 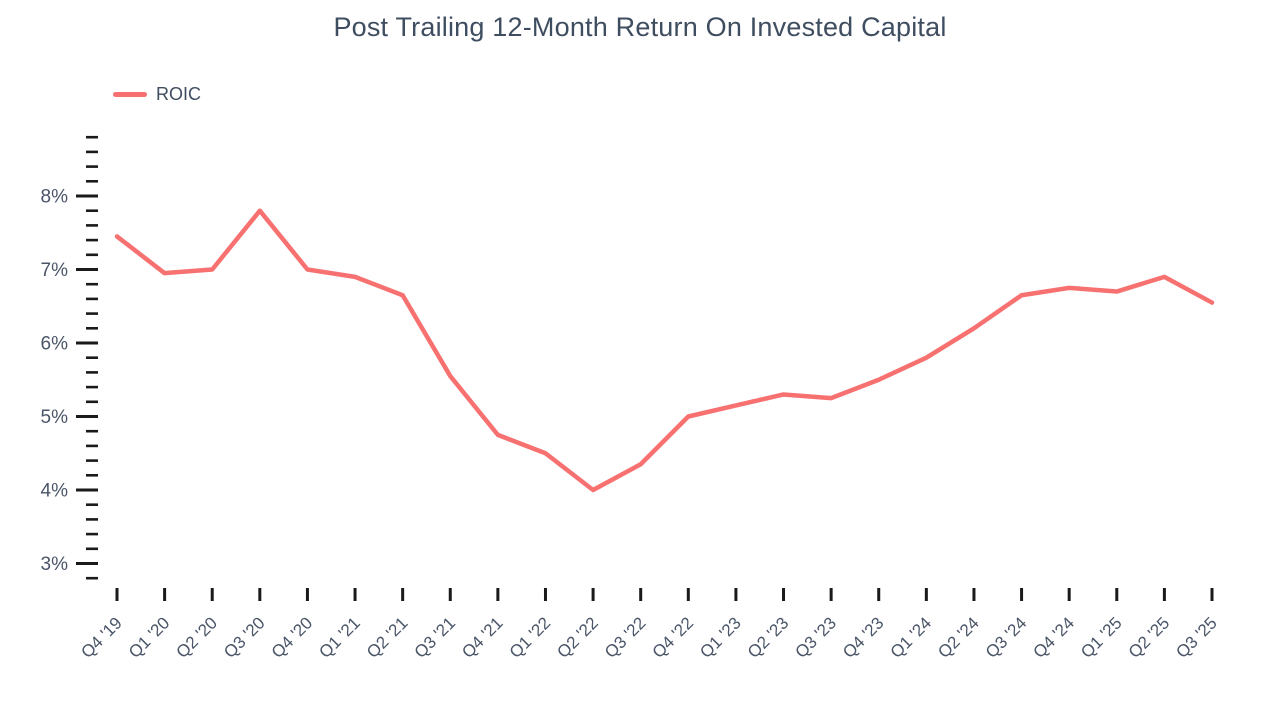 What do you see at coordinates (292, 637) in the screenshot?
I see `x-axis-tick-label: Q4 '20` at bounding box center [292, 637].